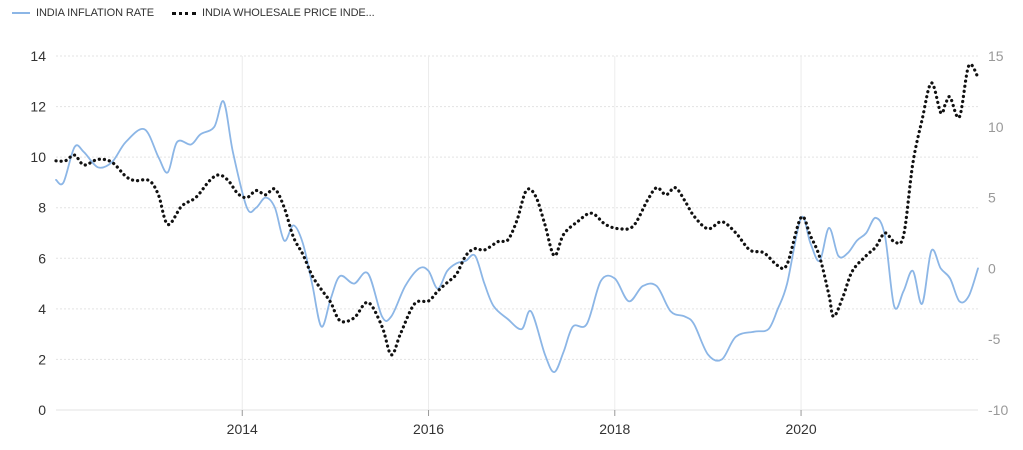  I want to click on y-left-tick-label: 8, so click(42, 208).